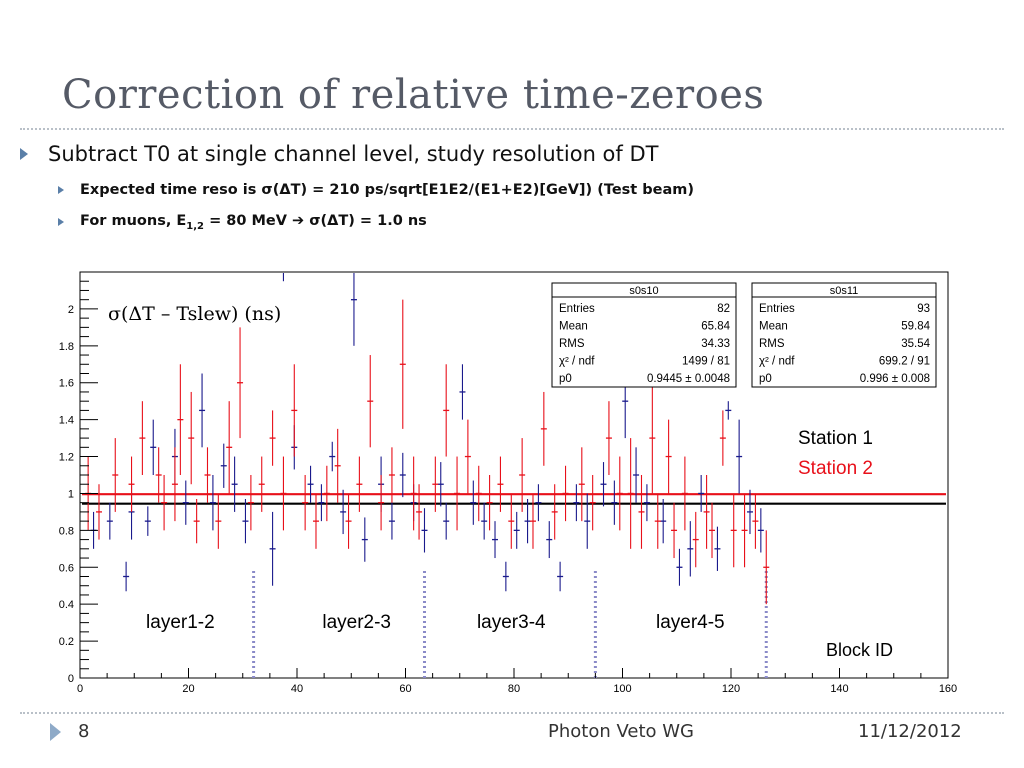 This screenshot has width=1024, height=768. Describe the element at coordinates (55, 732) in the screenshot. I see `footer-arrow-icon` at that location.